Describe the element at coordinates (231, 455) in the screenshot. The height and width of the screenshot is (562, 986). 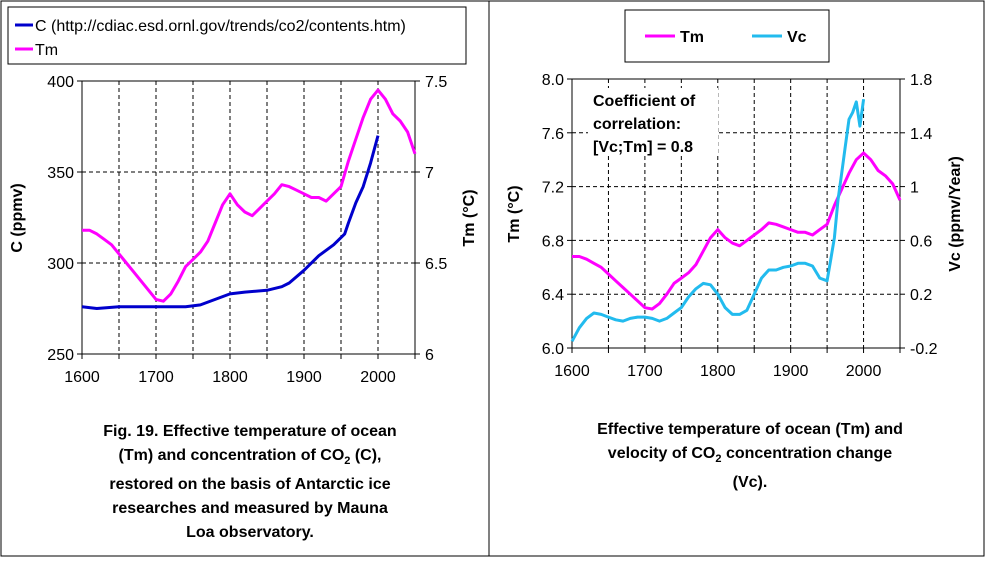
I see `left-caption-line-2a: (Tm) and concentration of CO` at that location.